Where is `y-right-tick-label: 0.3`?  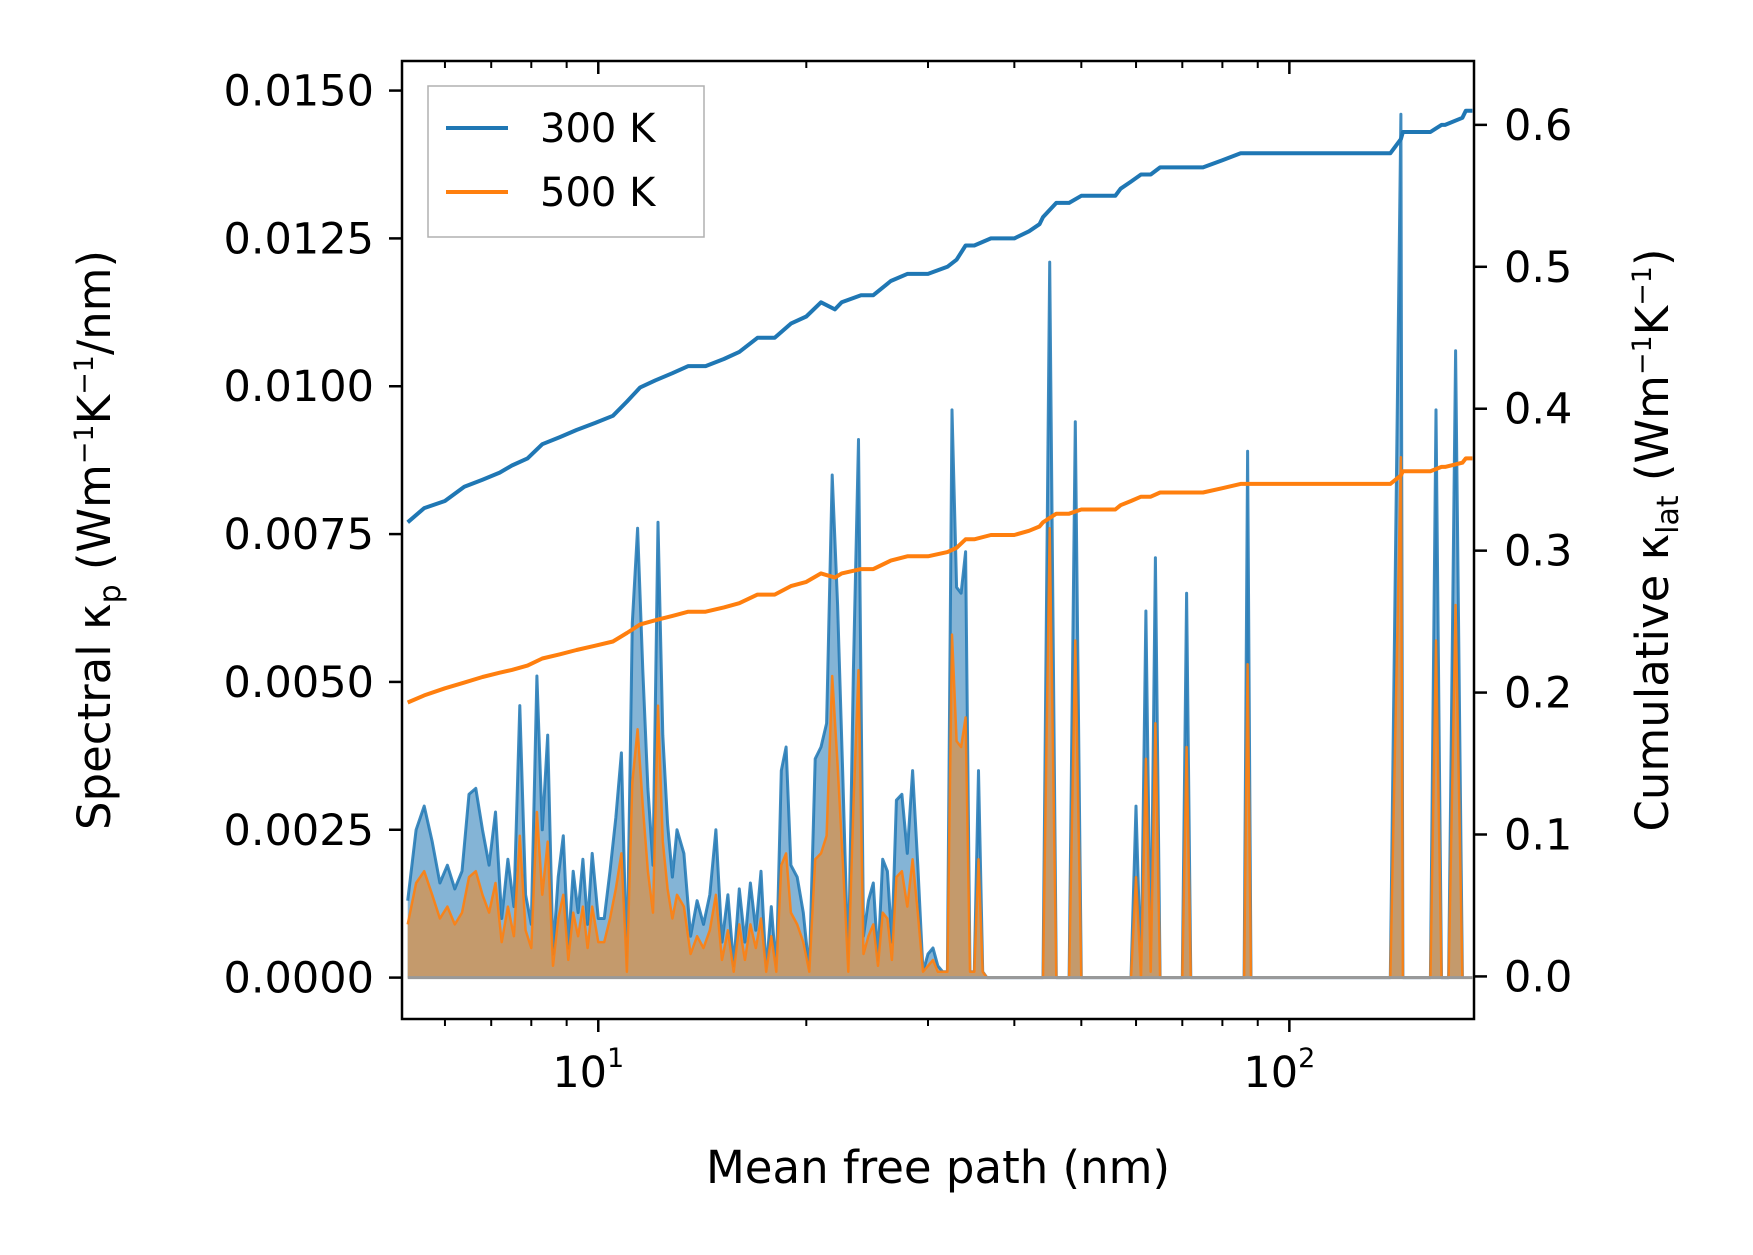 y-right-tick-label: 0.3 is located at coordinates (1538, 552).